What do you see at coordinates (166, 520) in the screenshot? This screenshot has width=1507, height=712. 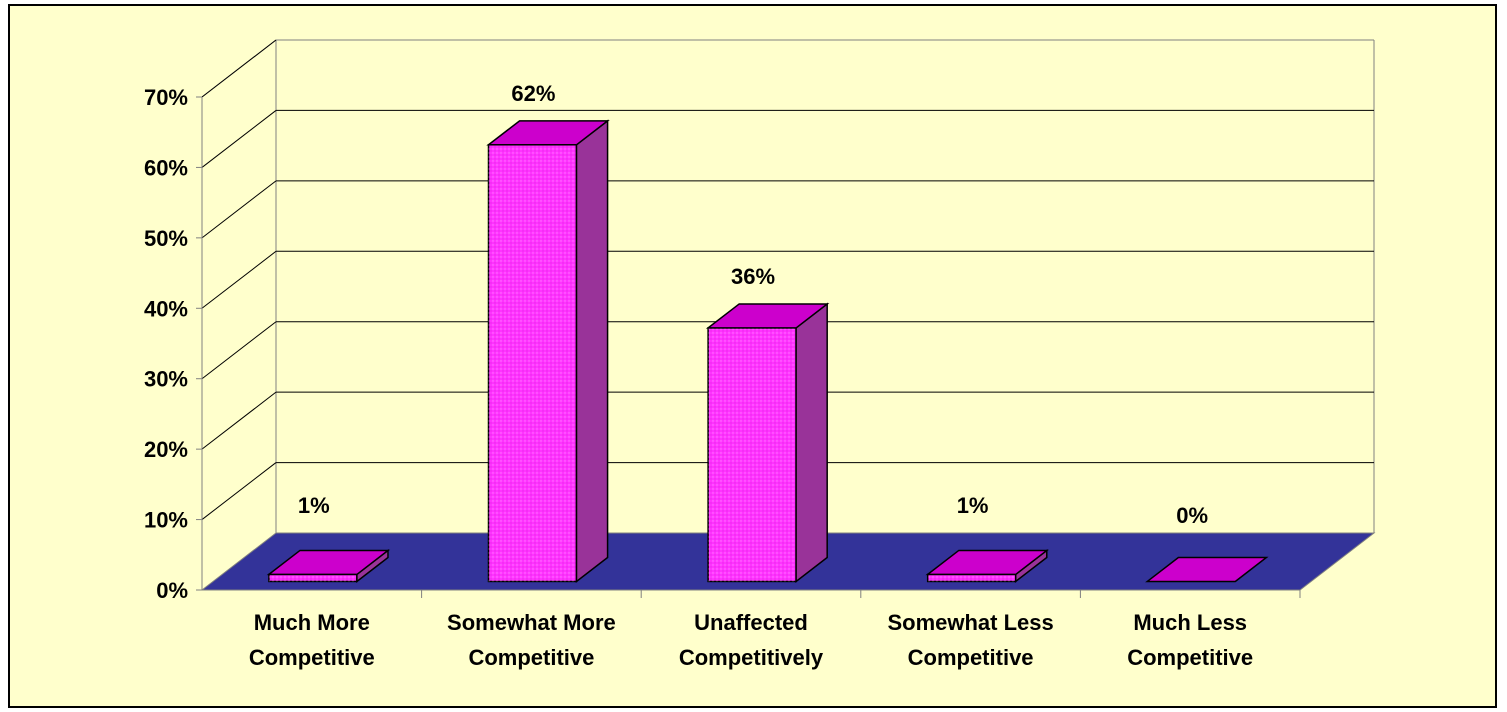 I see `y-tick-label: 10%` at bounding box center [166, 520].